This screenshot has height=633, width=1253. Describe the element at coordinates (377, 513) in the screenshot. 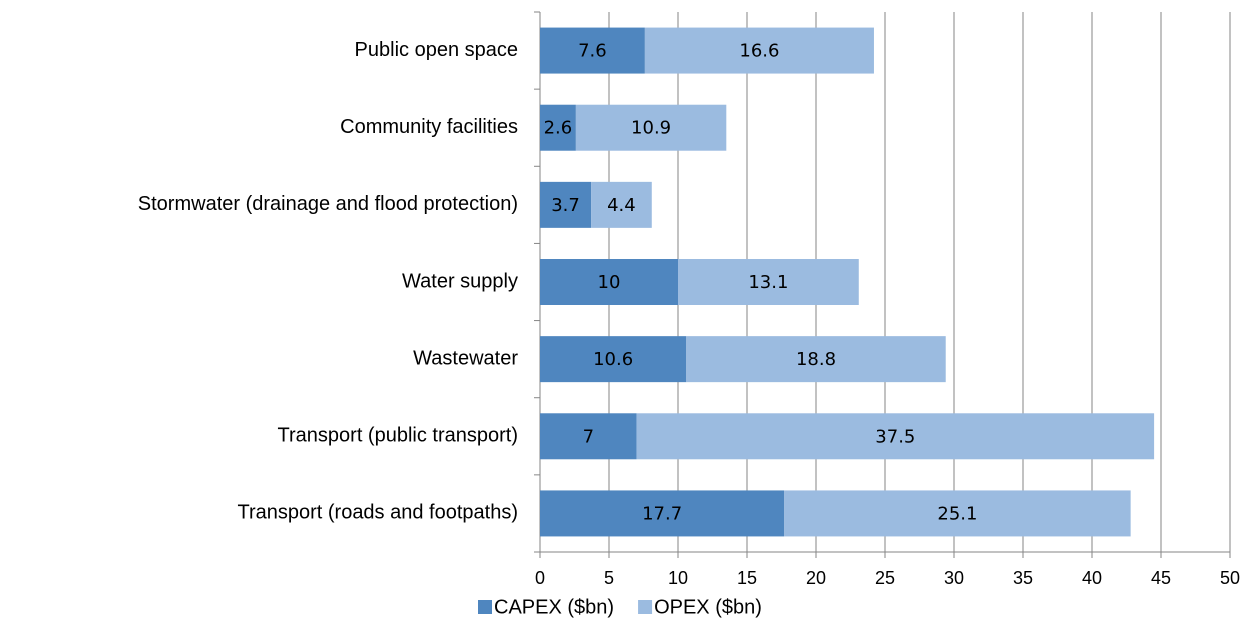

I see `y-tick-label: Transport (roads and footpaths)` at that location.